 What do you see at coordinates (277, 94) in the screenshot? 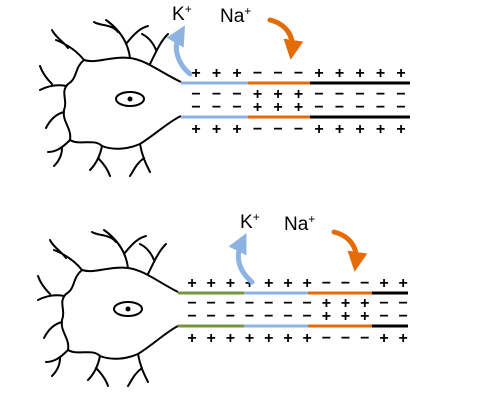
I see `top-inner-top-charge-4: +` at bounding box center [277, 94].